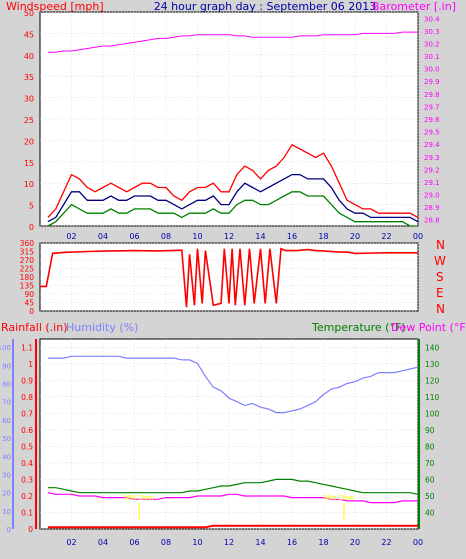  What do you see at coordinates (71, 542) in the screenshot?
I see `xtick-bottom-0: 02` at bounding box center [71, 542].